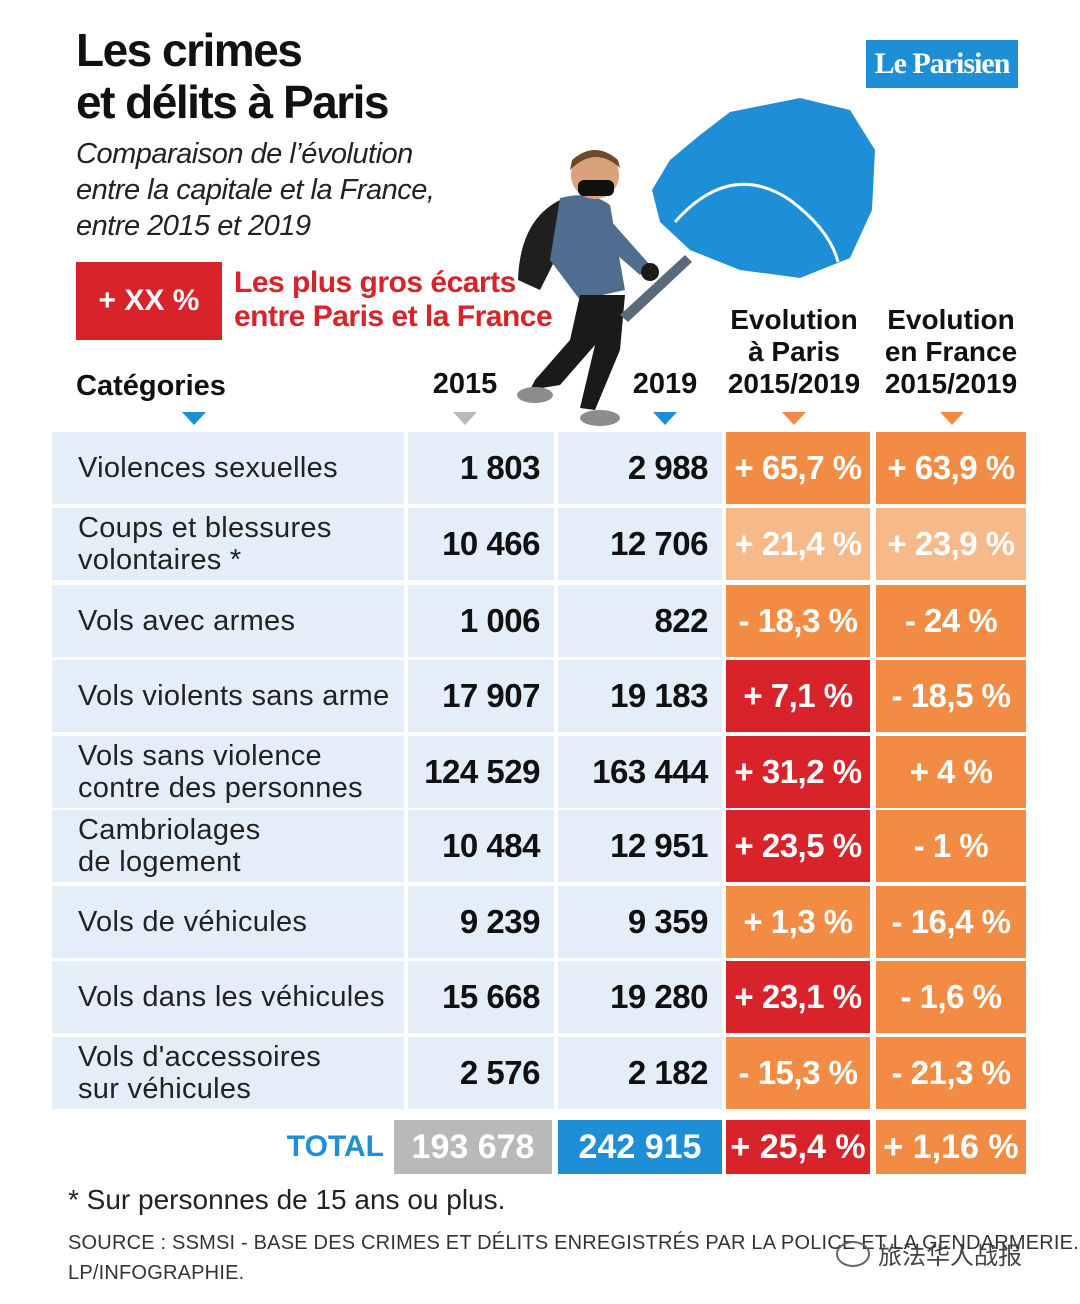 This screenshot has width=1080, height=1304. Describe the element at coordinates (951, 351) in the screenshot. I see `header-evo-france: Evolution en France 2015/2019` at that location.